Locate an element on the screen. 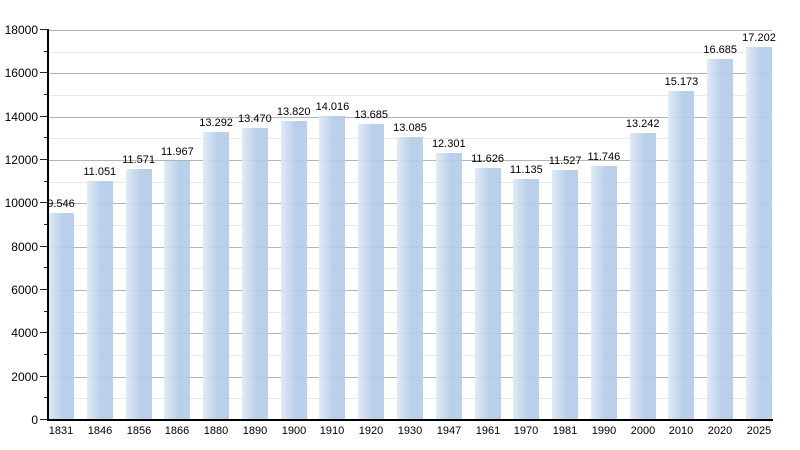 The height and width of the screenshot is (450, 800). bar-value-label: 13.292 is located at coordinates (216, 123).